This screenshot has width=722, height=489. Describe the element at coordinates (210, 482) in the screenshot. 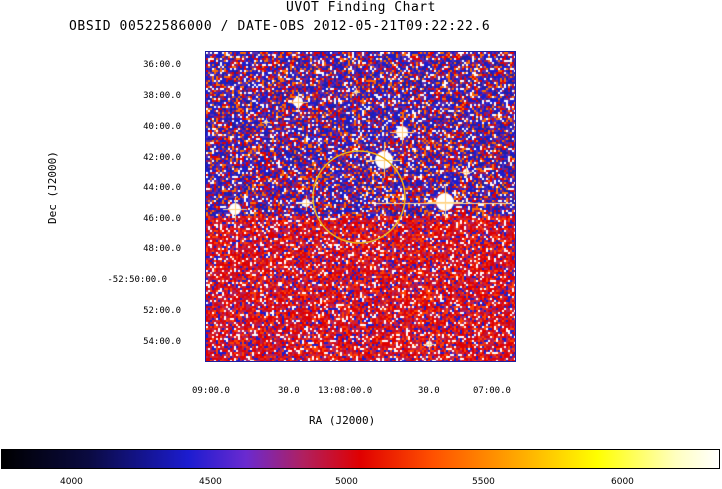

I see `colorbar-tick-label: 4500` at that location.